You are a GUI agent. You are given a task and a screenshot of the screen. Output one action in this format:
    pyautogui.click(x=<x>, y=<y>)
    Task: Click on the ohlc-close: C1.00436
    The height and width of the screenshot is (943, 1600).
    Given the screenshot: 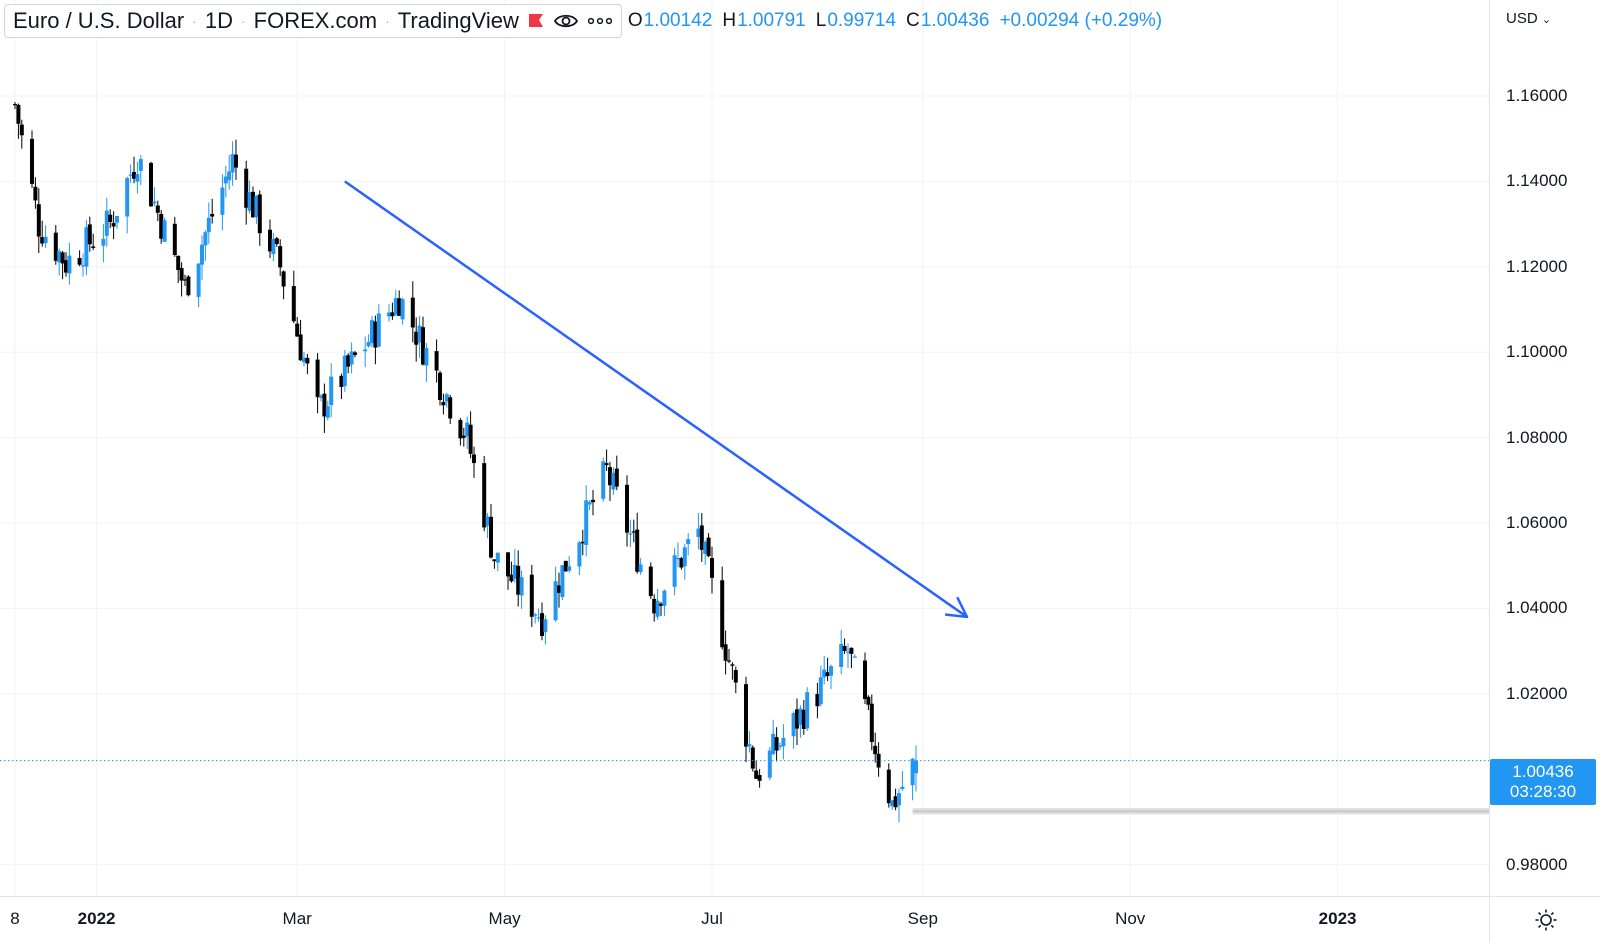 What is the action you would take?
    pyautogui.click(x=947, y=21)
    